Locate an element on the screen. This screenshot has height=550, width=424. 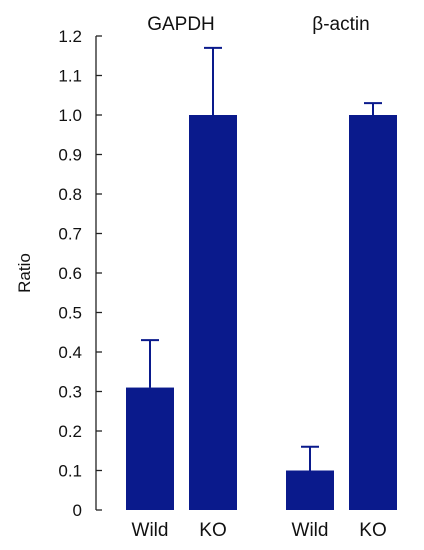
y-tick-label: 0.7 is located at coordinates (70, 234).